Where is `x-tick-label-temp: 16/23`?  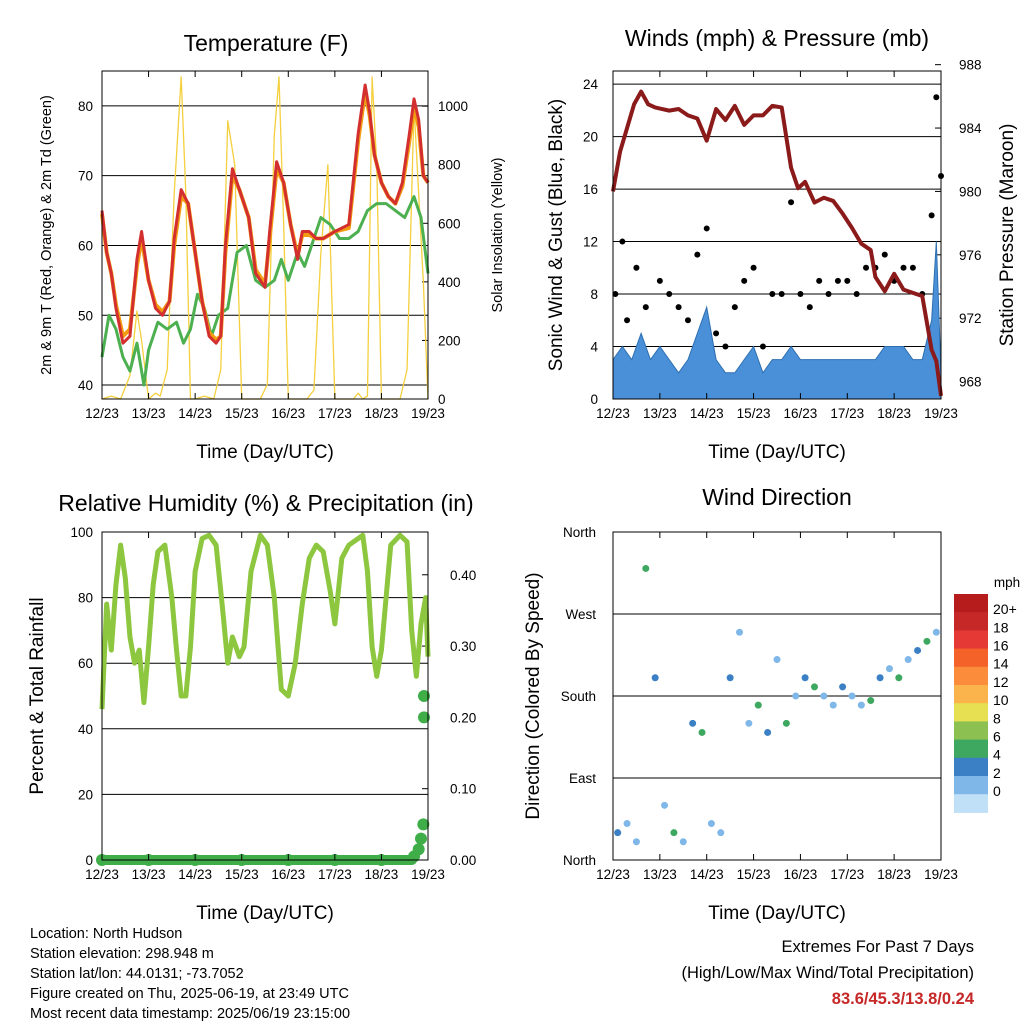 x-tick-label-temp: 16/23 is located at coordinates (288, 413).